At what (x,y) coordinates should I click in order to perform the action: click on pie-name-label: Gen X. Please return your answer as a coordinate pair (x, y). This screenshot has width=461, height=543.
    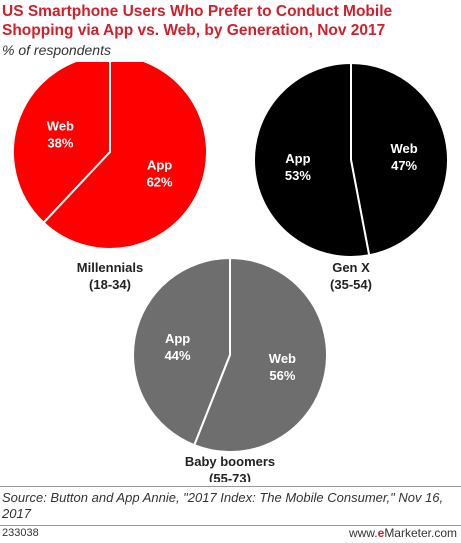
    Looking at the image, I should click on (351, 267).